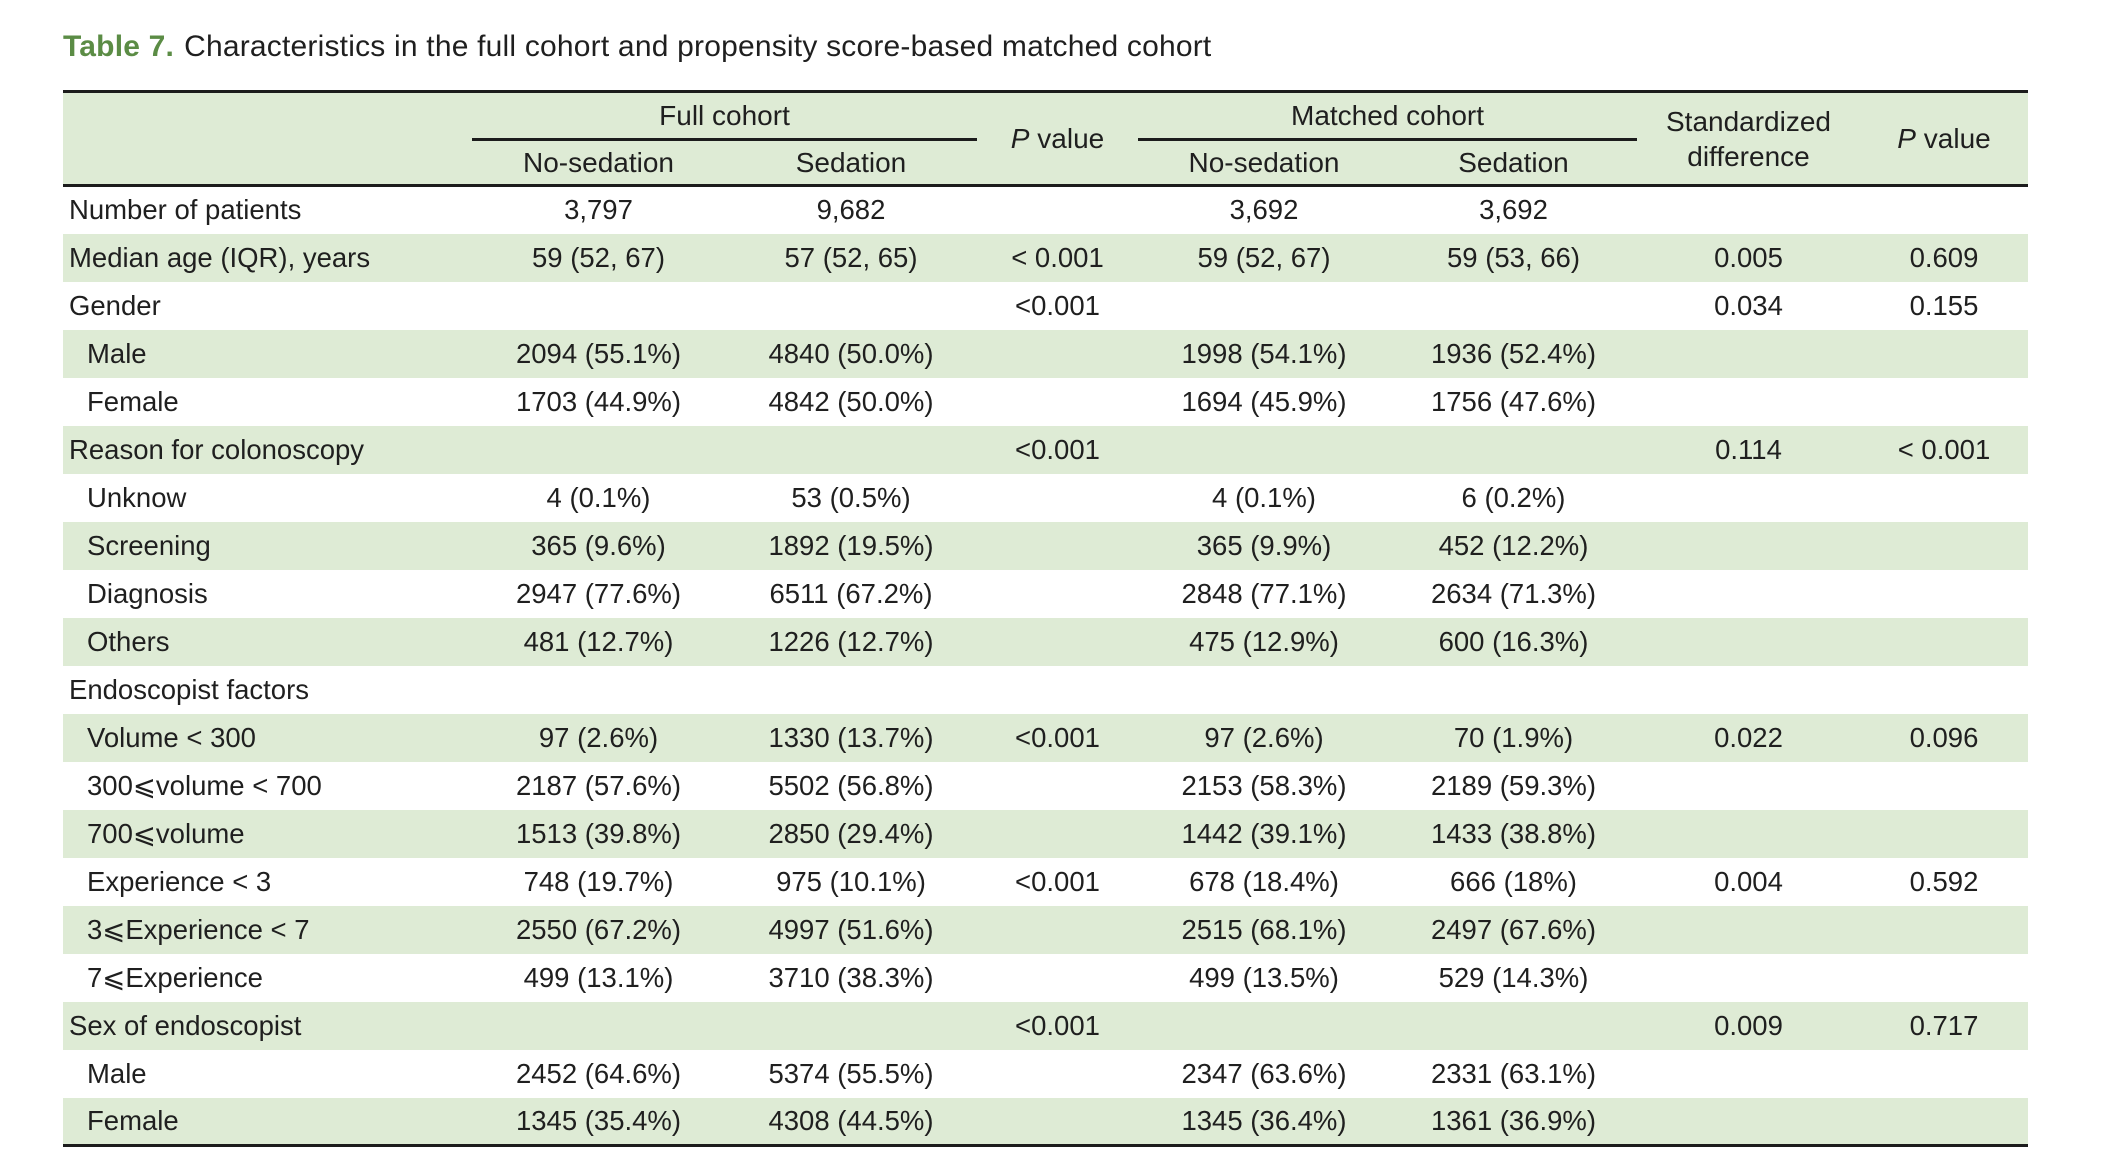 This screenshot has height=1176, width=2108. I want to click on table-row: Number of patients 3,797 9,682 3,692 3,692, so click(1045, 210).